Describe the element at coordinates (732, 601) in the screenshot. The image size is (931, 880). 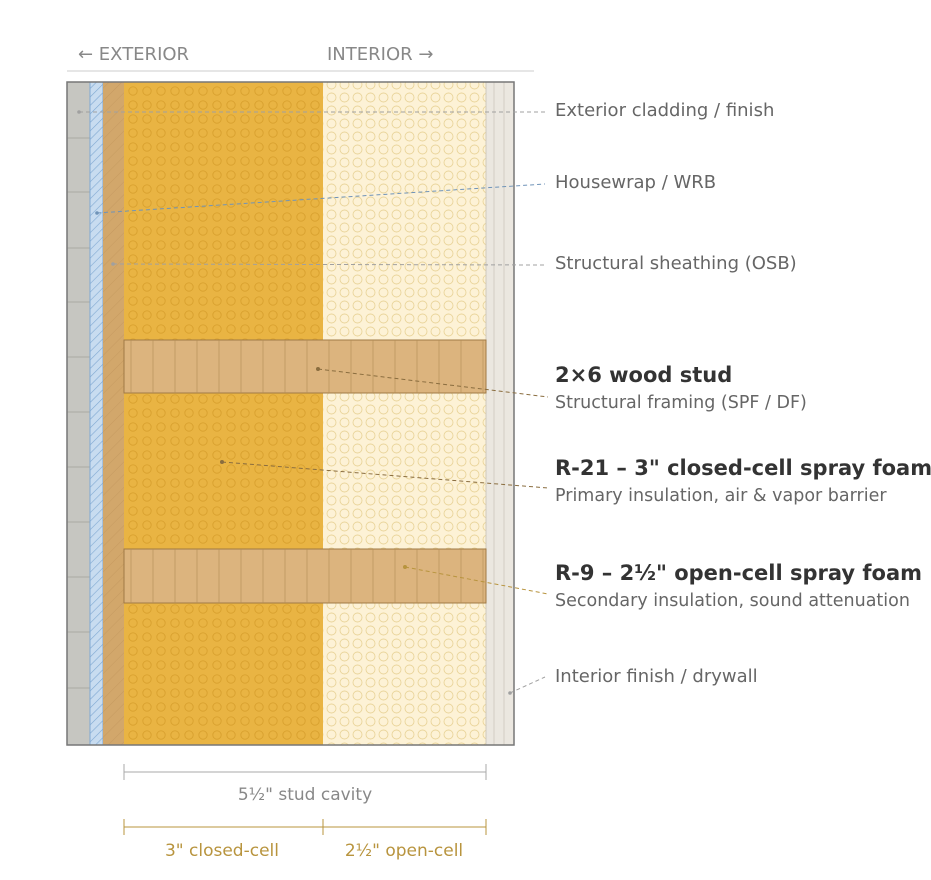
I see `open-cell-callout-subtitle: Secondary insulation, sound attenuation` at that location.